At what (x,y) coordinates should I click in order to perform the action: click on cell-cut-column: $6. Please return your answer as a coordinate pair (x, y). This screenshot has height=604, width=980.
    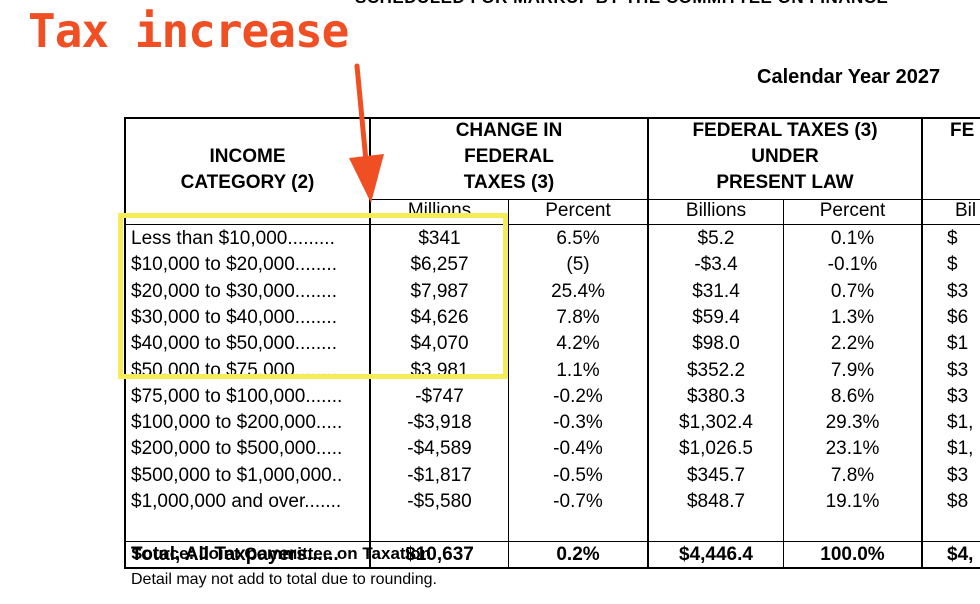
    Looking at the image, I should click on (958, 317).